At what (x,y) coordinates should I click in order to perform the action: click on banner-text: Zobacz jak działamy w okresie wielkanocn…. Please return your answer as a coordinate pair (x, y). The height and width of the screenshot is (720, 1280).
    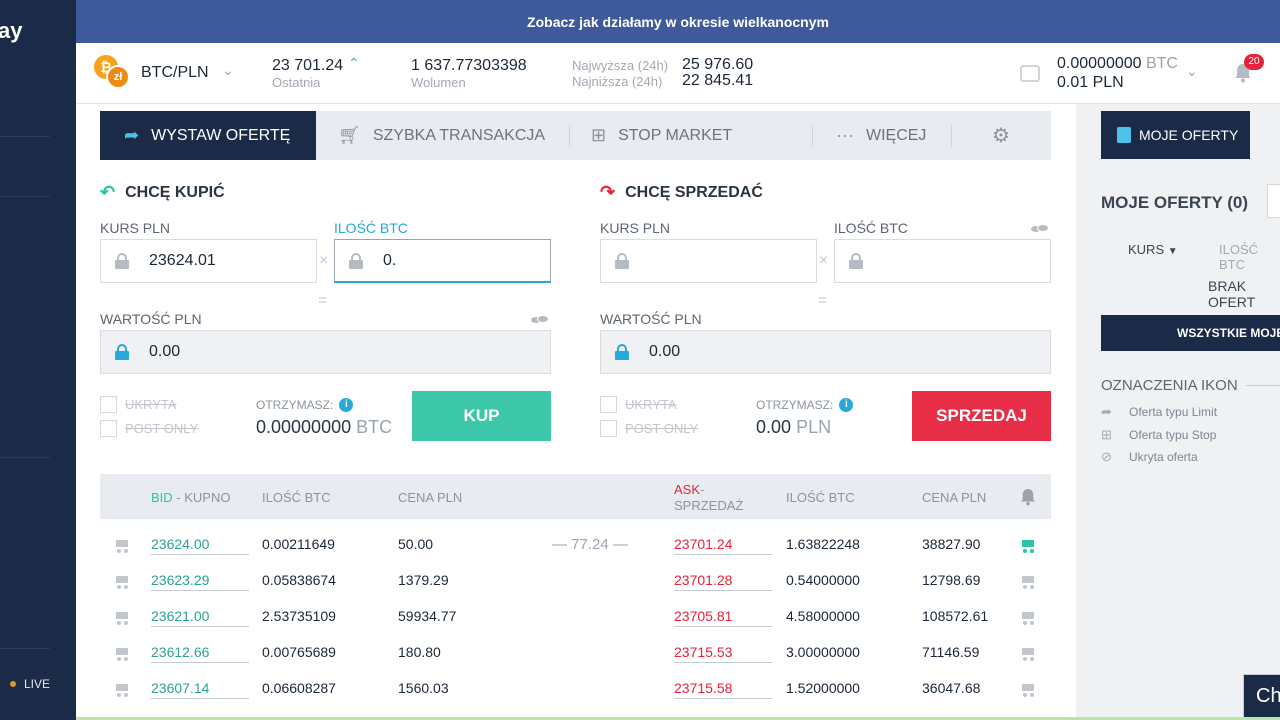
    Looking at the image, I should click on (678, 21).